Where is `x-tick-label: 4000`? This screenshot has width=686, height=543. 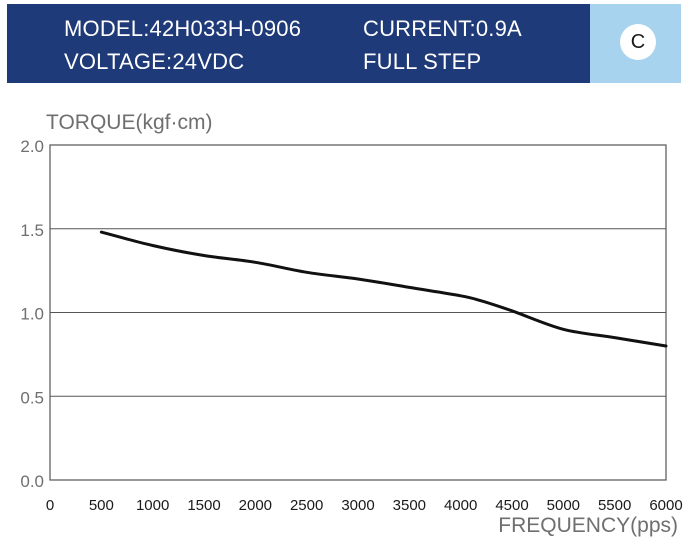 x-tick-label: 4000 is located at coordinates (460, 505).